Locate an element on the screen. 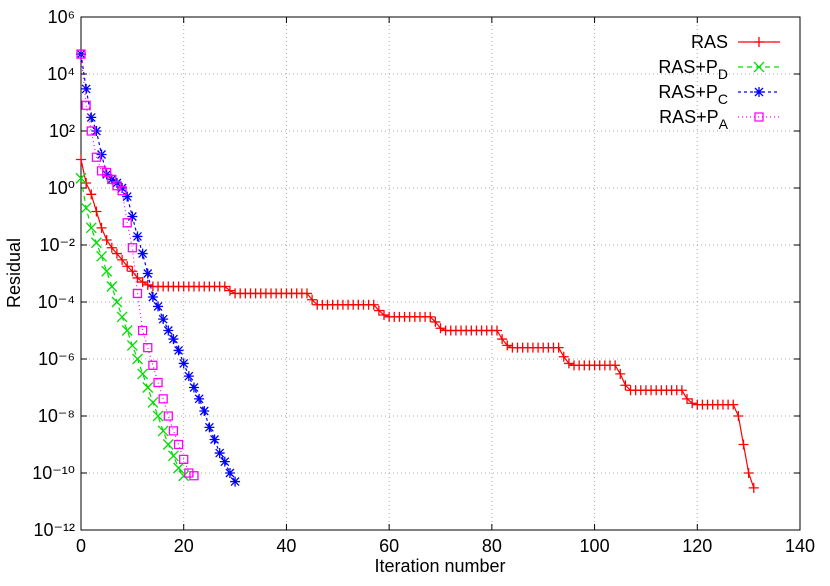 The height and width of the screenshot is (586, 830). y-tick-label: 10⁰ is located at coordinates (61, 188).